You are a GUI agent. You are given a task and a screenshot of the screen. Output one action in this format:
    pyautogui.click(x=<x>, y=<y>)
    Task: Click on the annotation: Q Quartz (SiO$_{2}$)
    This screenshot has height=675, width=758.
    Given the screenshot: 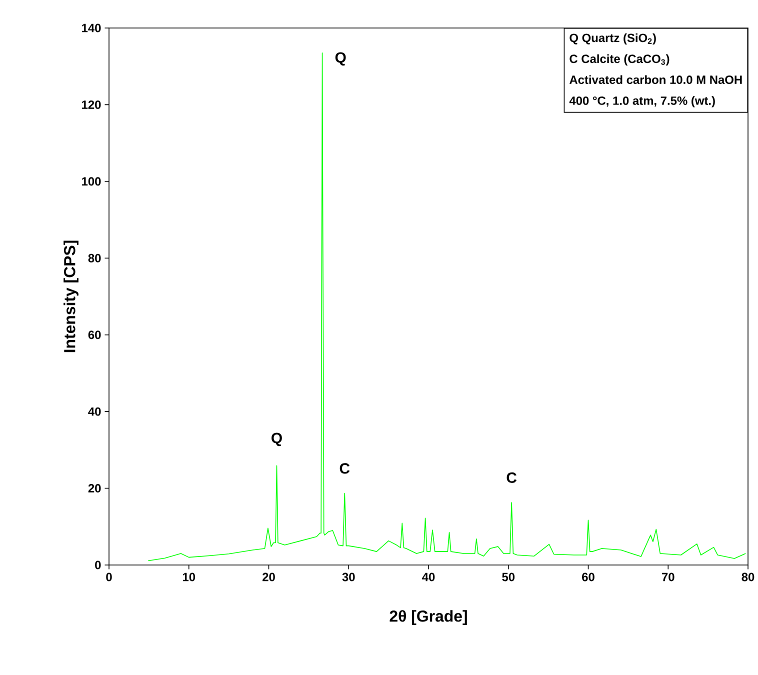 What is the action you would take?
    pyautogui.click(x=613, y=39)
    